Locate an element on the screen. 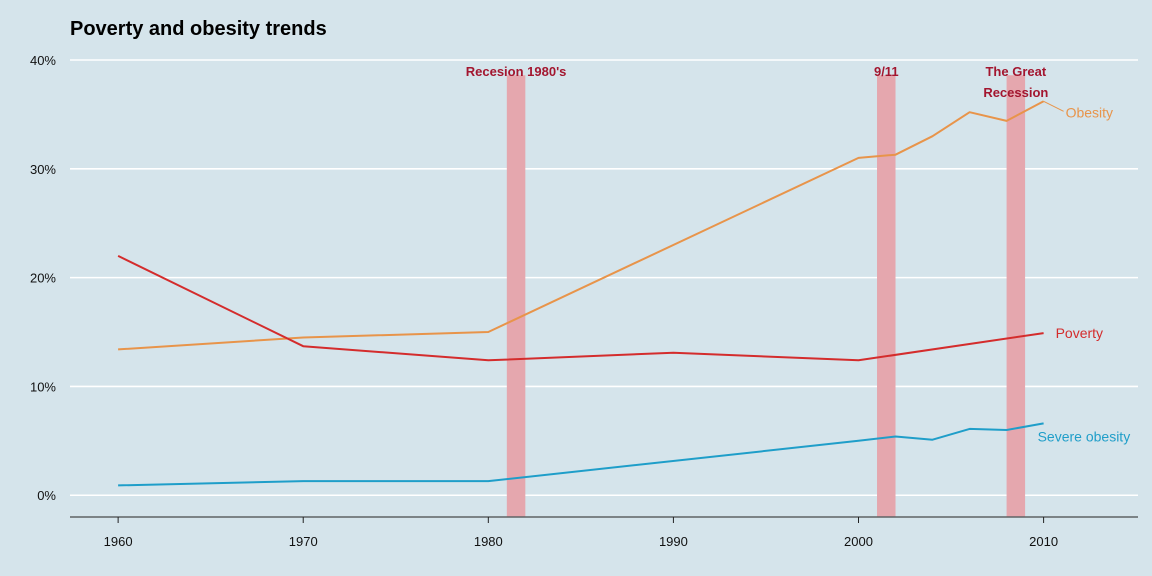  series-label-1: Poverty is located at coordinates (1079, 333).